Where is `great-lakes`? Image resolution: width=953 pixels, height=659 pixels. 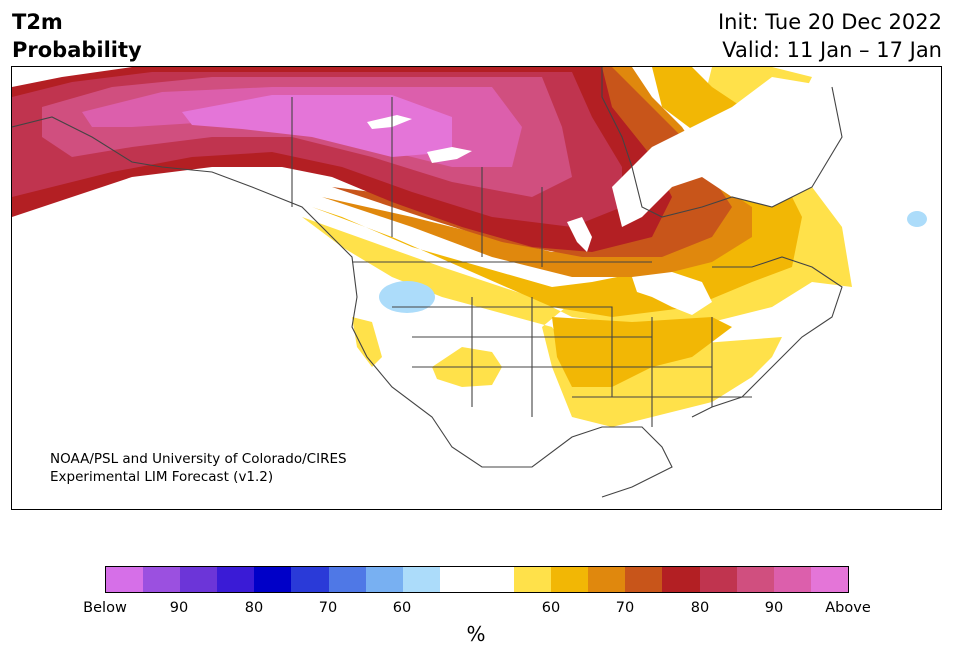 great-lakes is located at coordinates (672, 293).